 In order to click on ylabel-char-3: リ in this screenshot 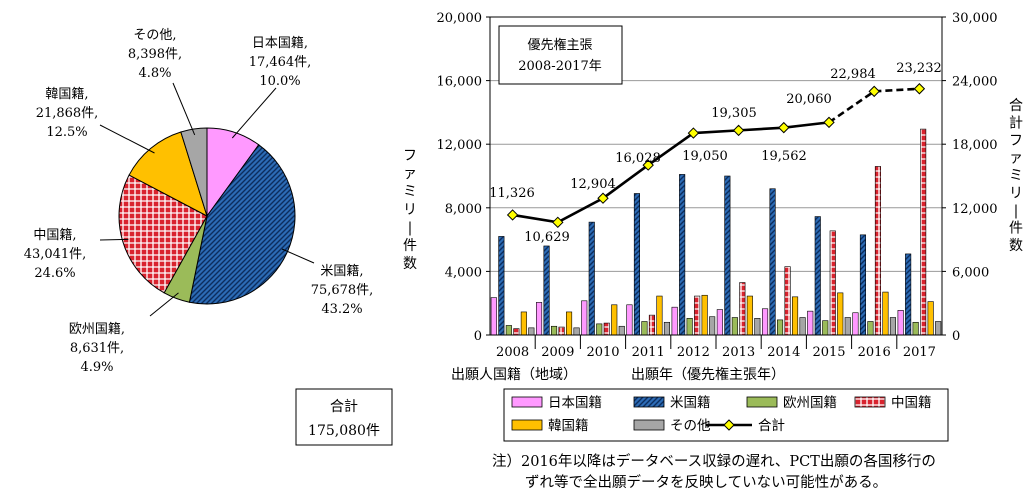, I will do `click(410, 210)`.